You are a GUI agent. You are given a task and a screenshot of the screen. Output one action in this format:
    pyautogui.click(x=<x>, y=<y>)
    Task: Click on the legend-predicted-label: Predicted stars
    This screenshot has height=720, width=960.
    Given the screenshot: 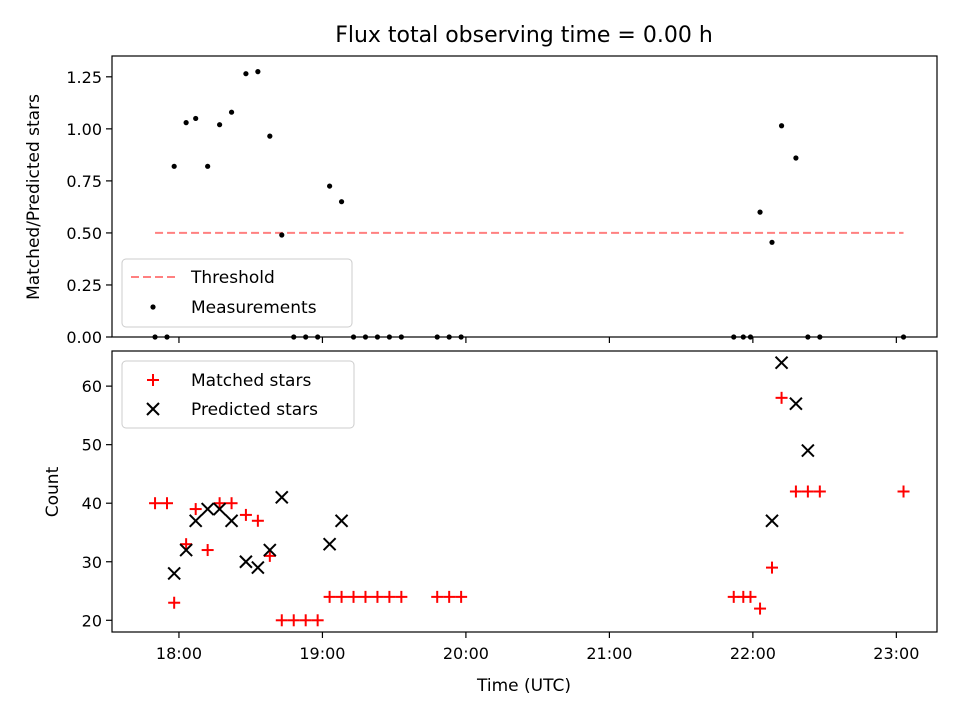 What is the action you would take?
    pyautogui.click(x=254, y=410)
    